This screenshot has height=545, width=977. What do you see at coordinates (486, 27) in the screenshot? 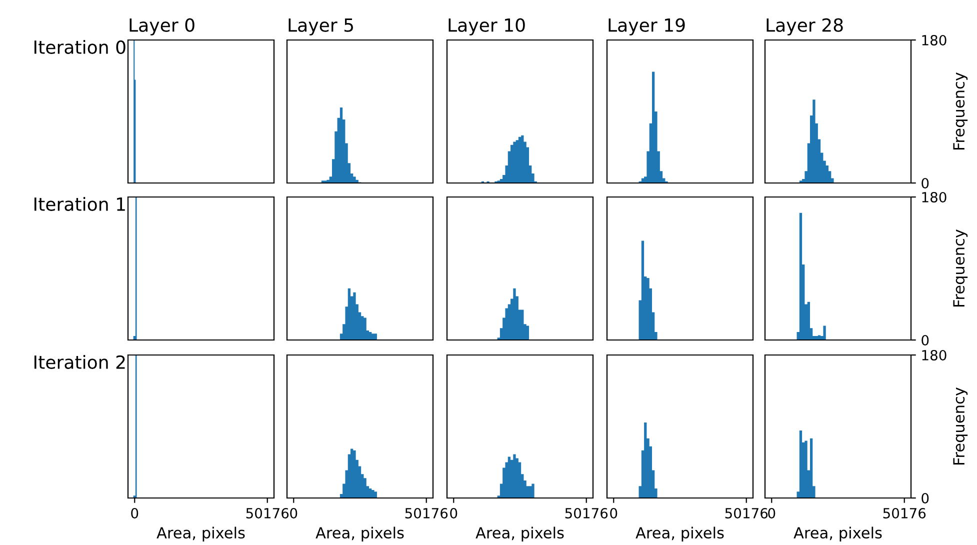
I see `chart-title: Layer 10` at bounding box center [486, 27].